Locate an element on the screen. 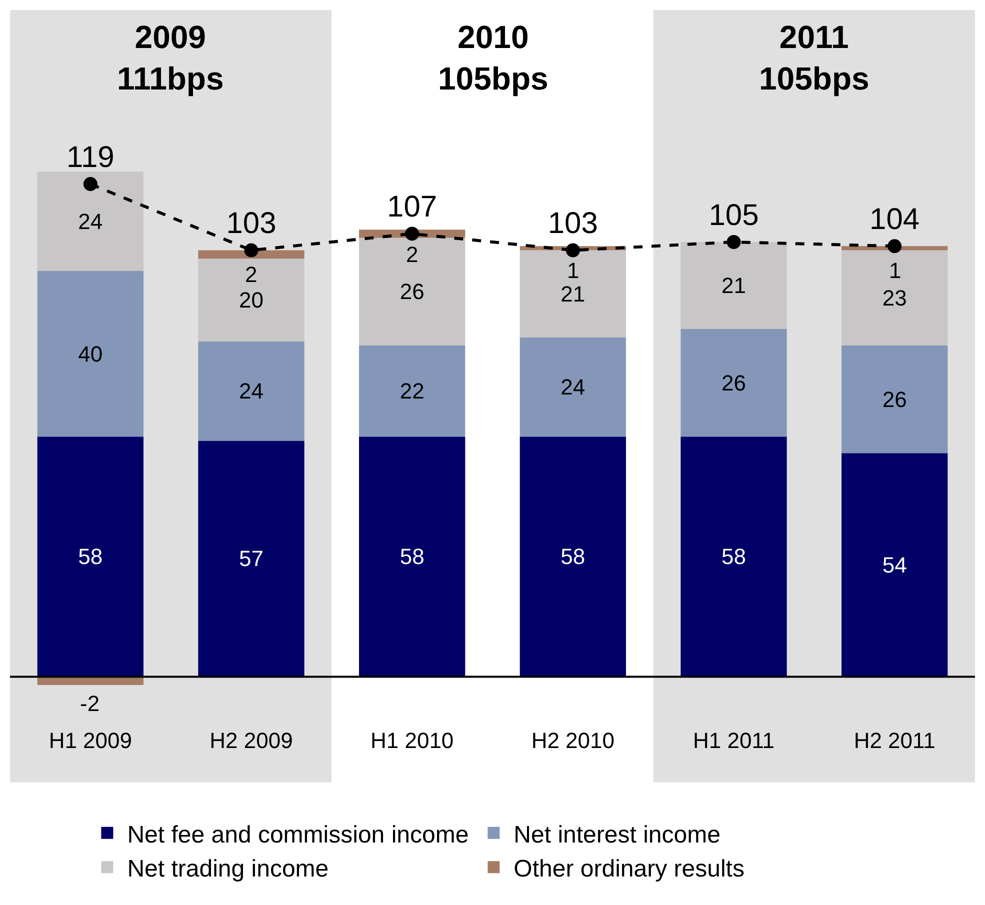 This screenshot has height=905, width=985. data-label: 40 is located at coordinates (90, 353).